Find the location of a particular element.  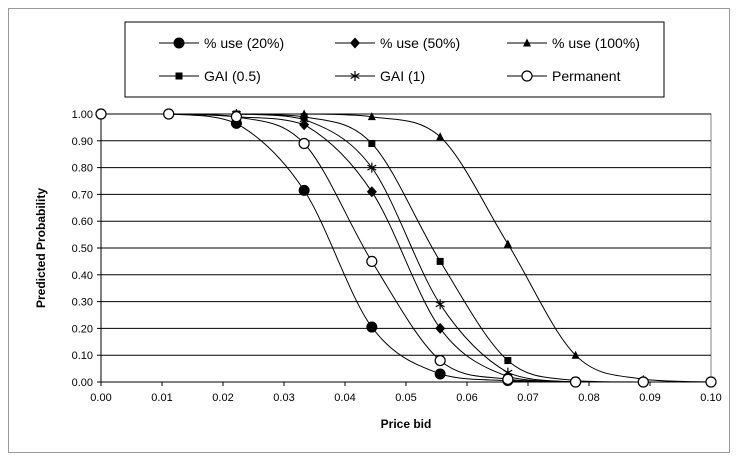

legend-label: % use (50%) is located at coordinates (420, 43).